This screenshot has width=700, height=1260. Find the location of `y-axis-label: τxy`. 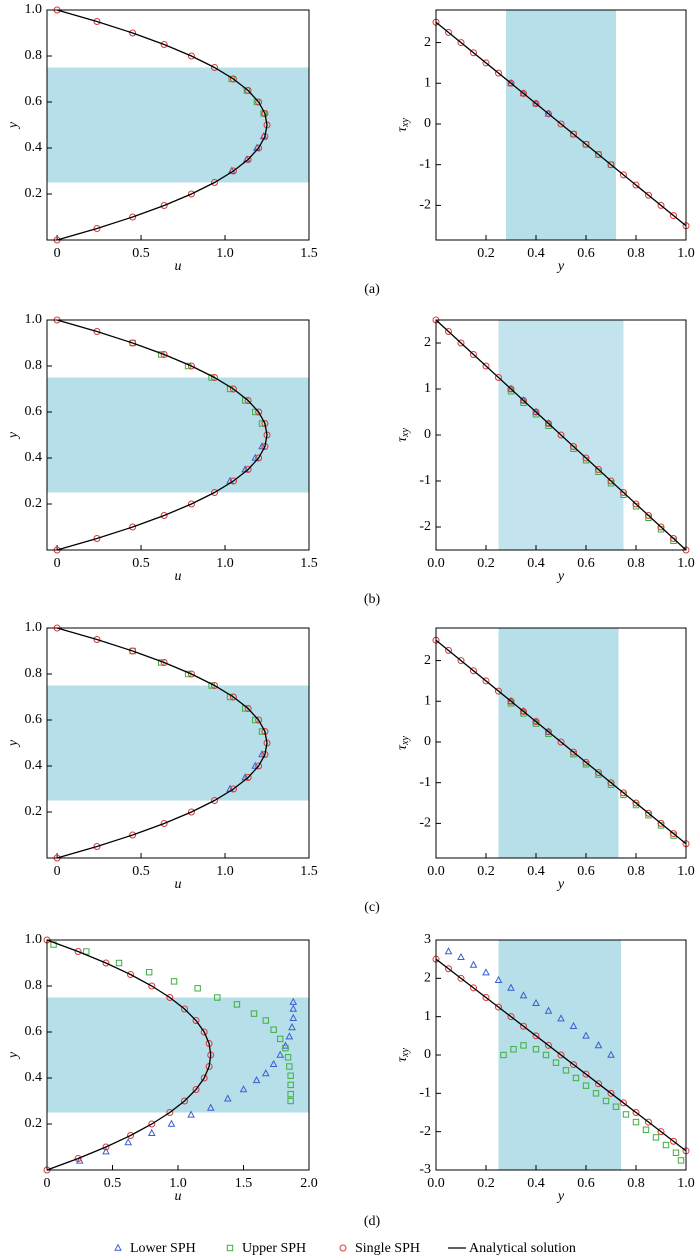

y-axis-label: τxy is located at coordinates (403, 124).